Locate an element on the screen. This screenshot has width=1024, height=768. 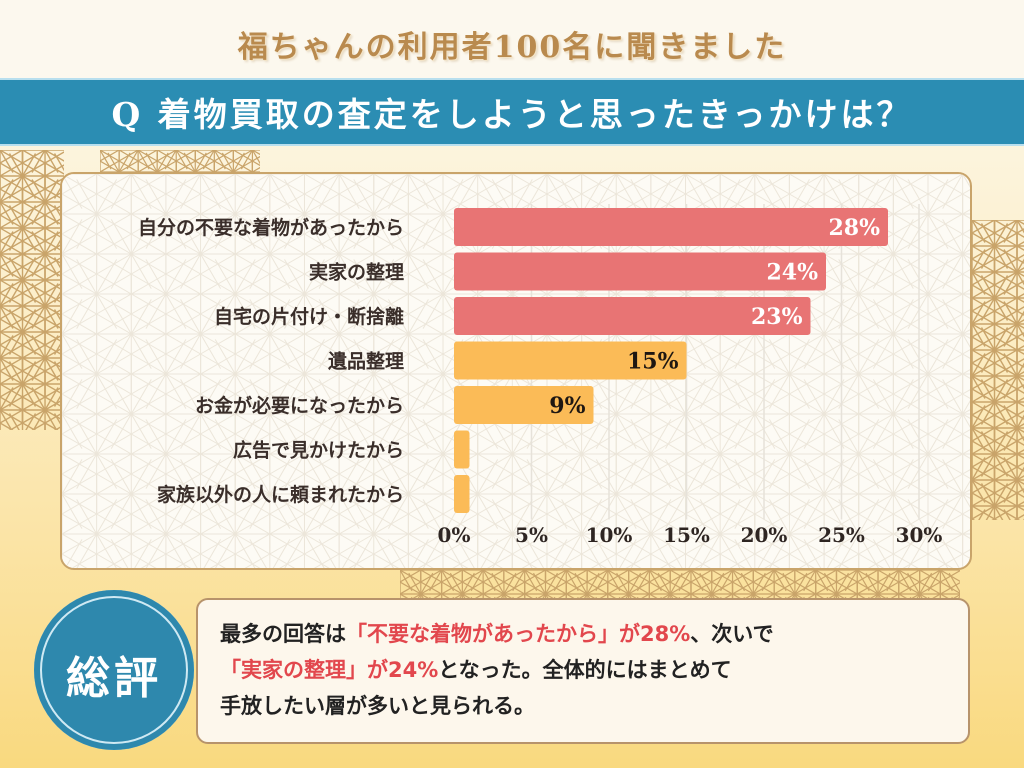
x-tick-label: 0% is located at coordinates (454, 535).